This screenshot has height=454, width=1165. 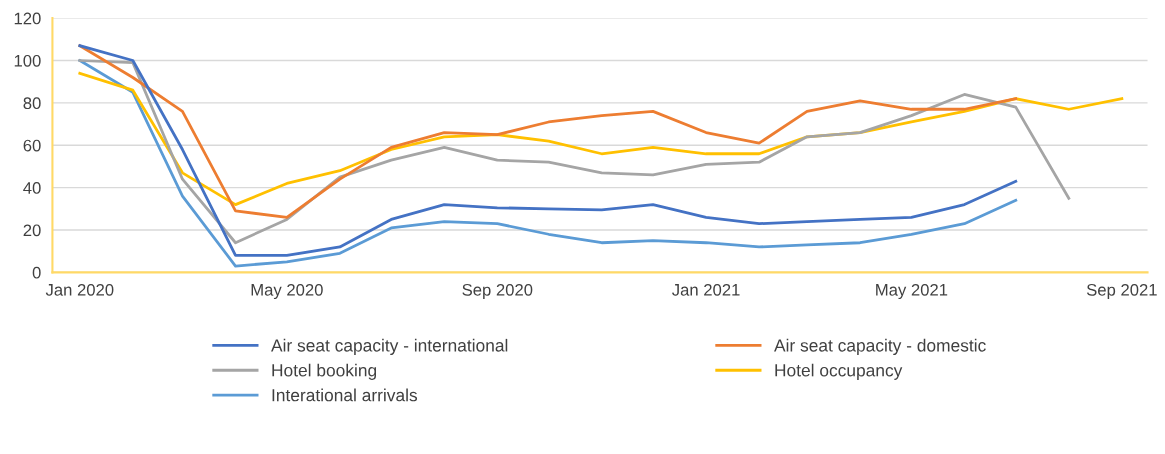 I want to click on legend-label: Hotel occupancy, so click(x=839, y=371).